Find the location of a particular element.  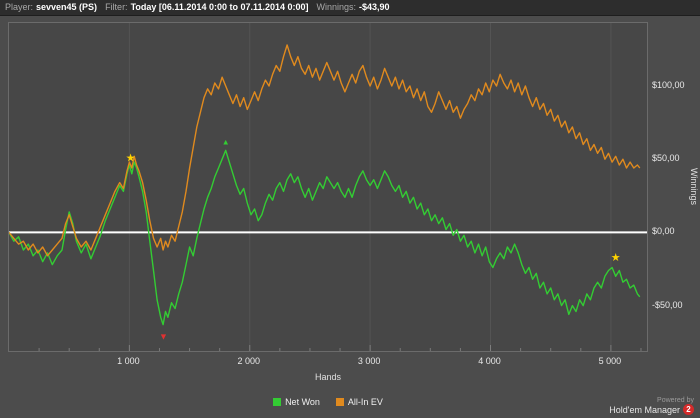

y-axis-title: Winnings is located at coordinates (694, 187).